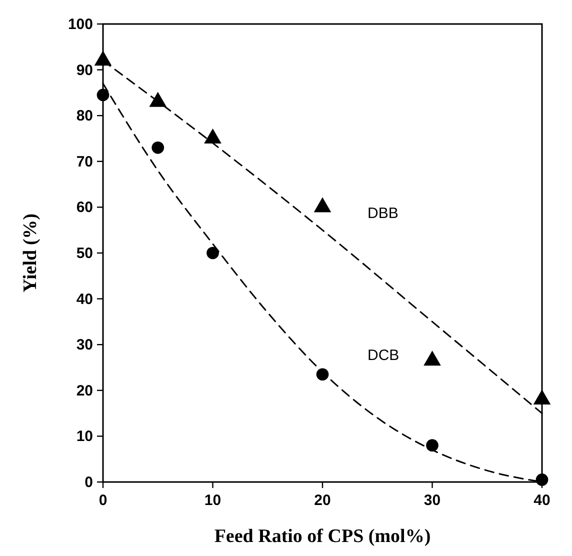 This screenshot has width=572, height=556. Describe the element at coordinates (30, 253) in the screenshot. I see `y-axis-title: Yield (%)` at that location.